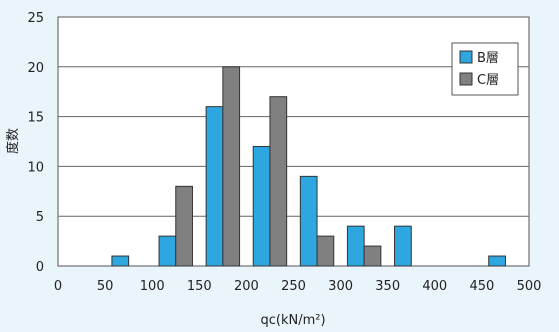 The image size is (559, 332). I want to click on legend-swatch-b, so click(466, 57).